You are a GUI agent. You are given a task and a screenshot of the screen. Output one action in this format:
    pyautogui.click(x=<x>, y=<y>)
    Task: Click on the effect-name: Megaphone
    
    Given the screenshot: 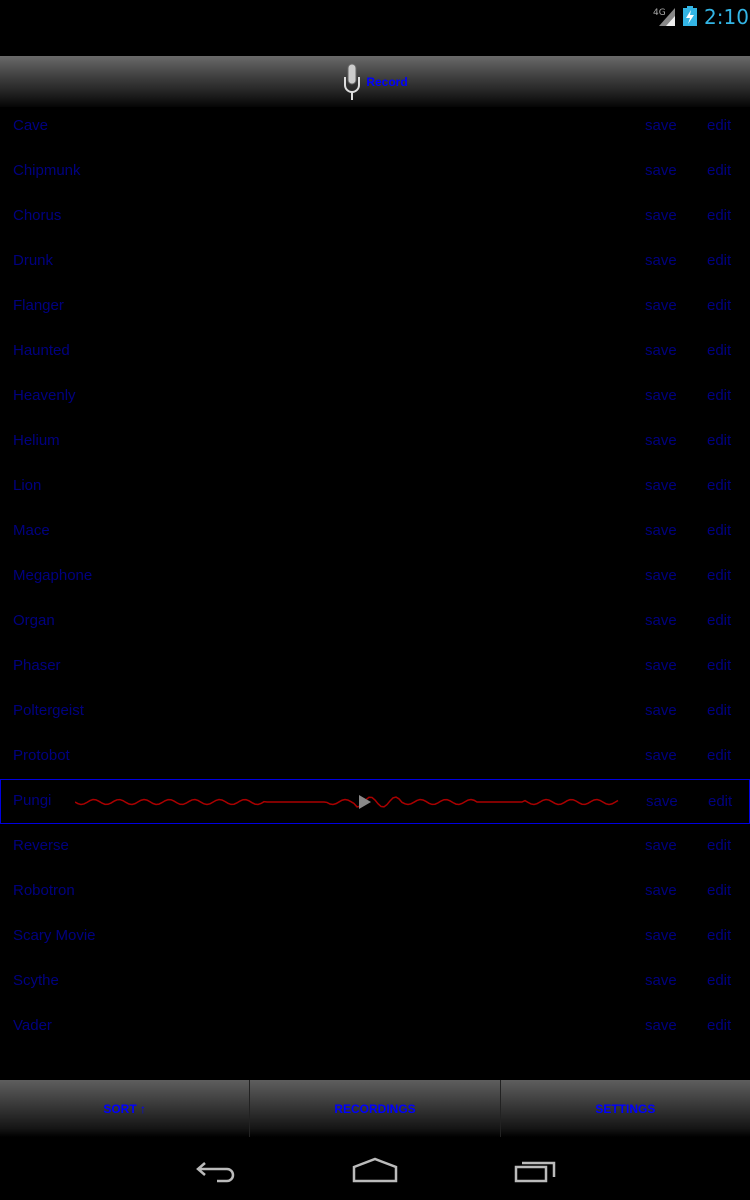 What is the action you would take?
    pyautogui.click(x=53, y=575)
    